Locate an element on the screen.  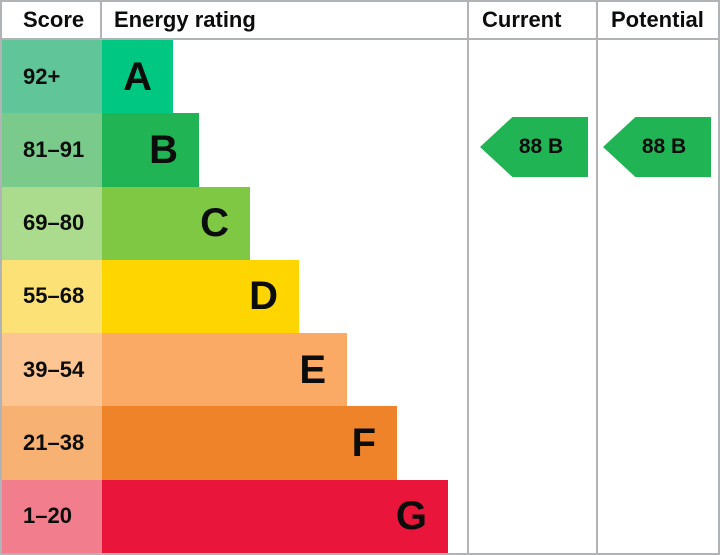
band-row-c: 69–80 C is located at coordinates (360, 223).